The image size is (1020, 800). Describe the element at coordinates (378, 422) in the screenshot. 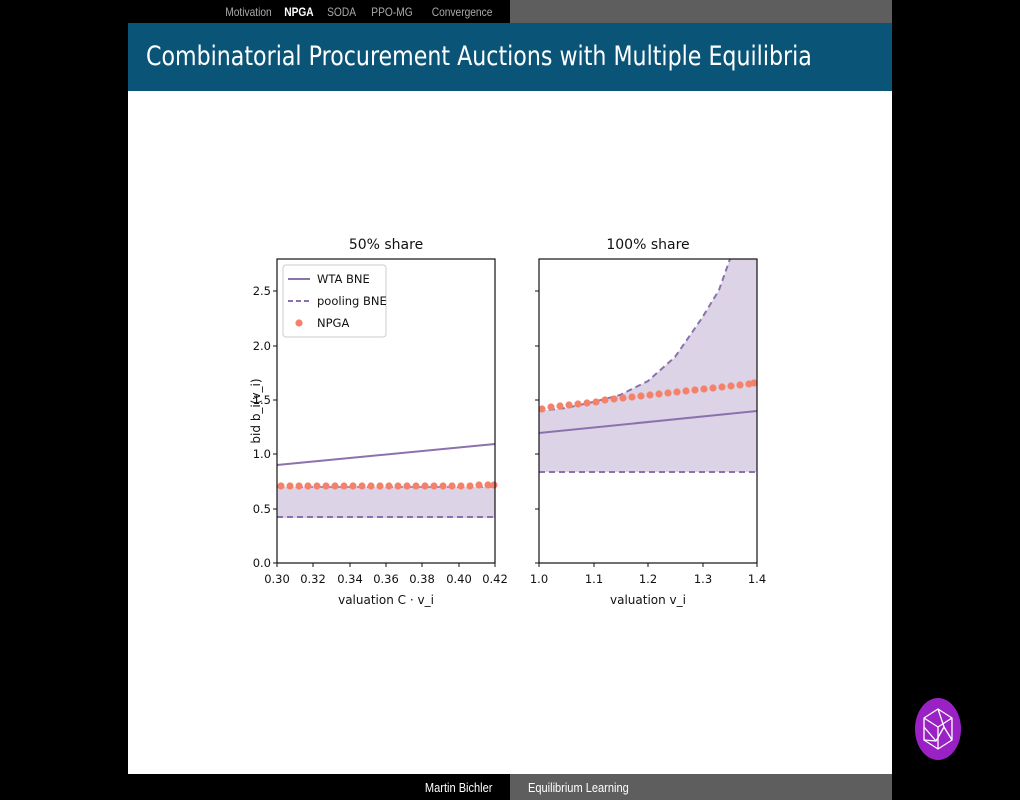

I see `chart-50-share: 50% share 0.0 0.5 1.0 1.5 2.0` at that location.